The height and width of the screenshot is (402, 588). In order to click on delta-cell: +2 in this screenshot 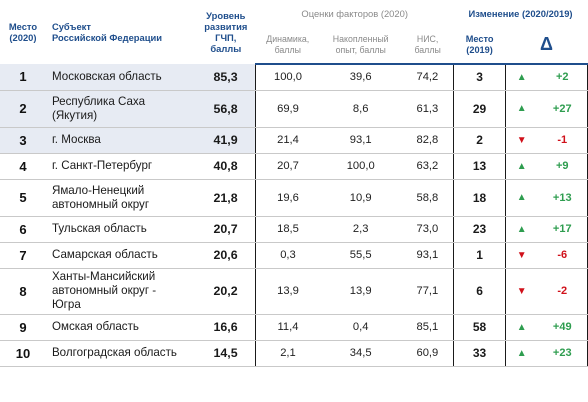, I will do `click(562, 77)`.